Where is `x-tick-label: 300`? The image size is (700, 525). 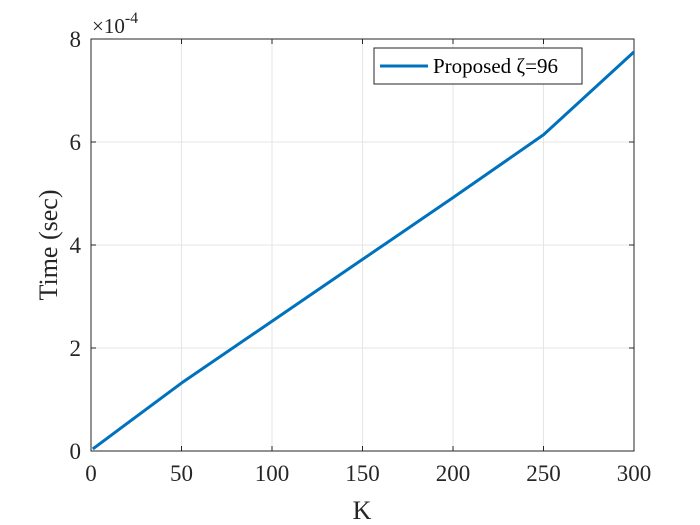
x-tick-label: 300 is located at coordinates (634, 473).